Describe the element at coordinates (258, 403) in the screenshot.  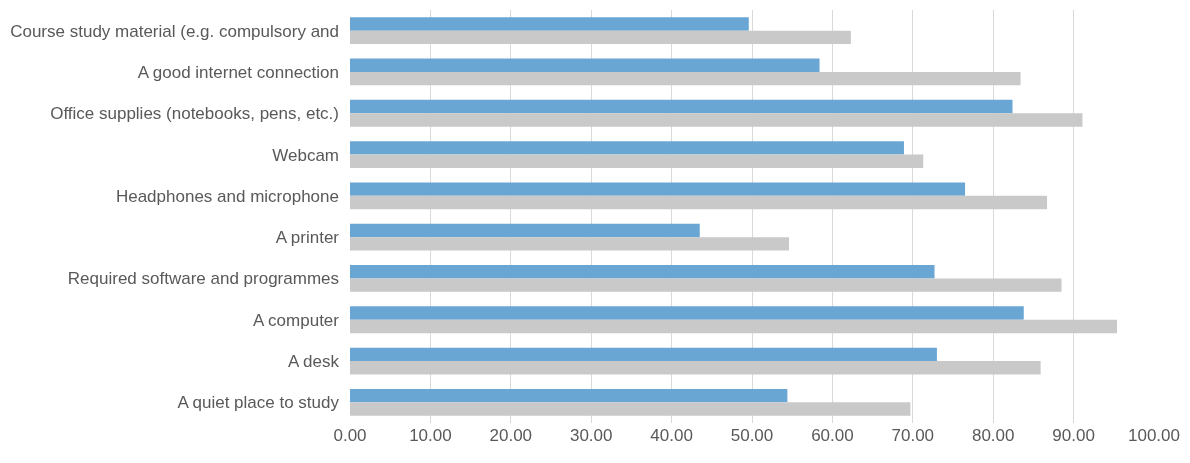
I see `y-tick-label: A quiet place to study` at that location.